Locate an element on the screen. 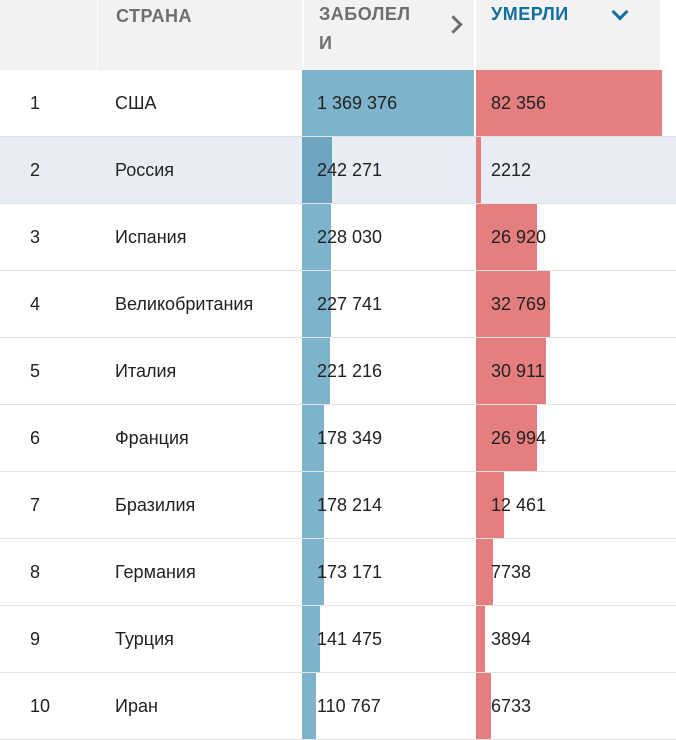 This screenshot has height=740, width=676. table-row: 8 Германия 173 171 7738 is located at coordinates (338, 572).